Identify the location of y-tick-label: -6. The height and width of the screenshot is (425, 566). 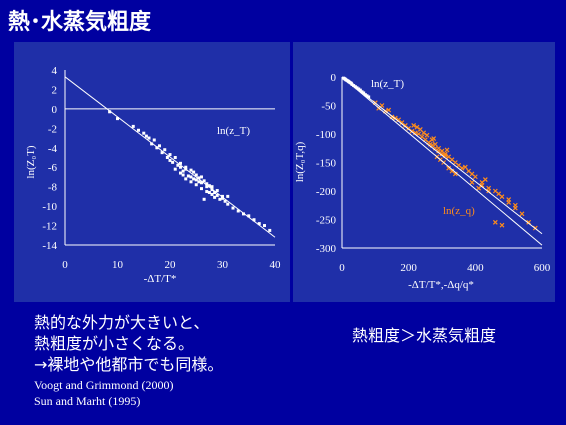
(53, 168).